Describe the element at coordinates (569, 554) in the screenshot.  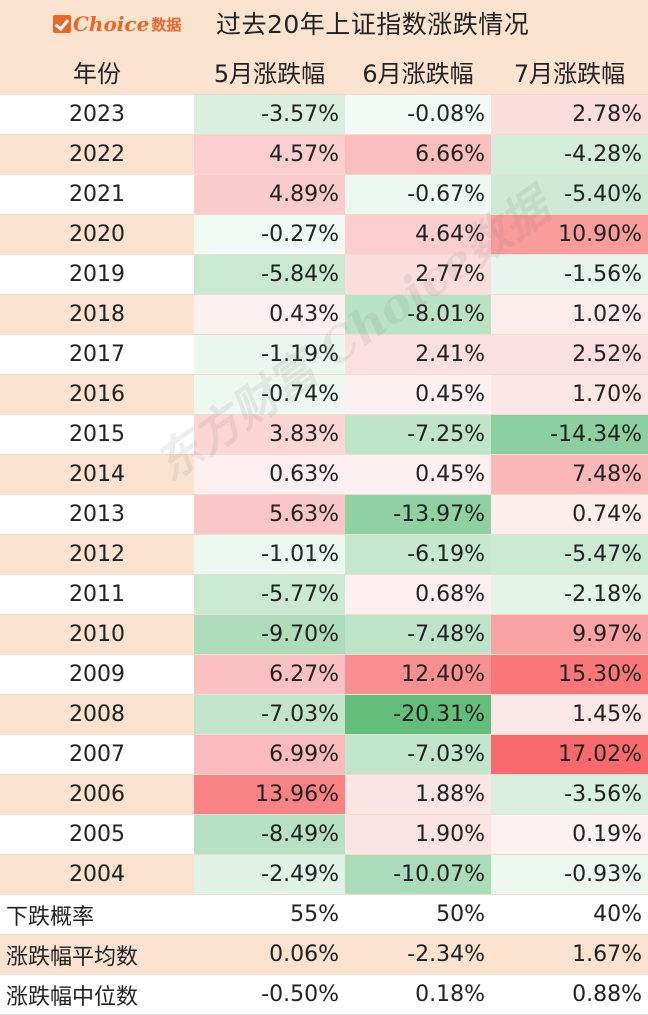
I see `jul-change-cell: -5.47%` at that location.